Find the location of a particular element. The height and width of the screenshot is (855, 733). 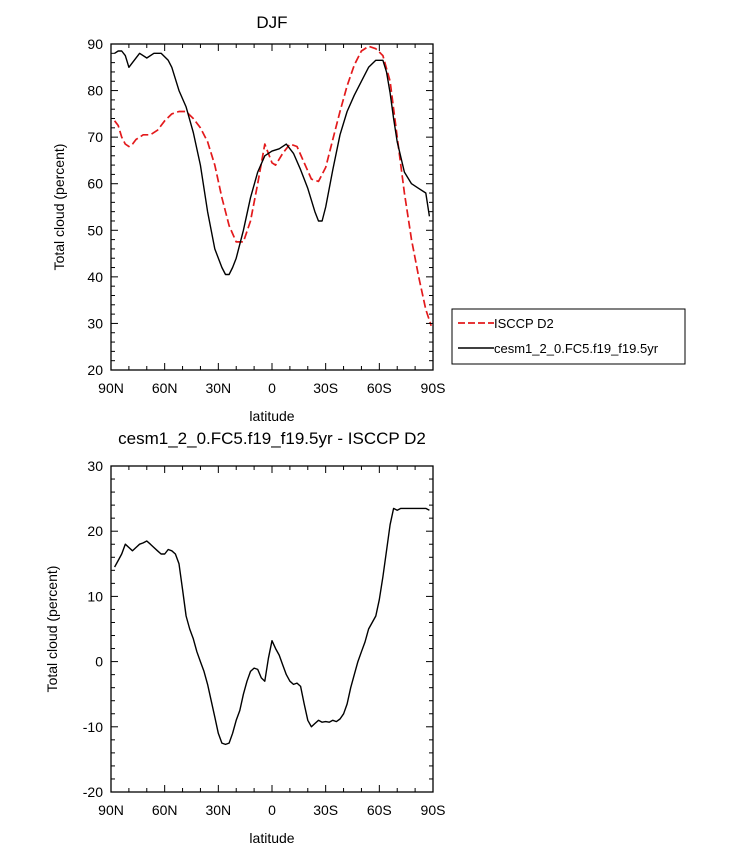

top-series-line-isccp is located at coordinates (273, 186).